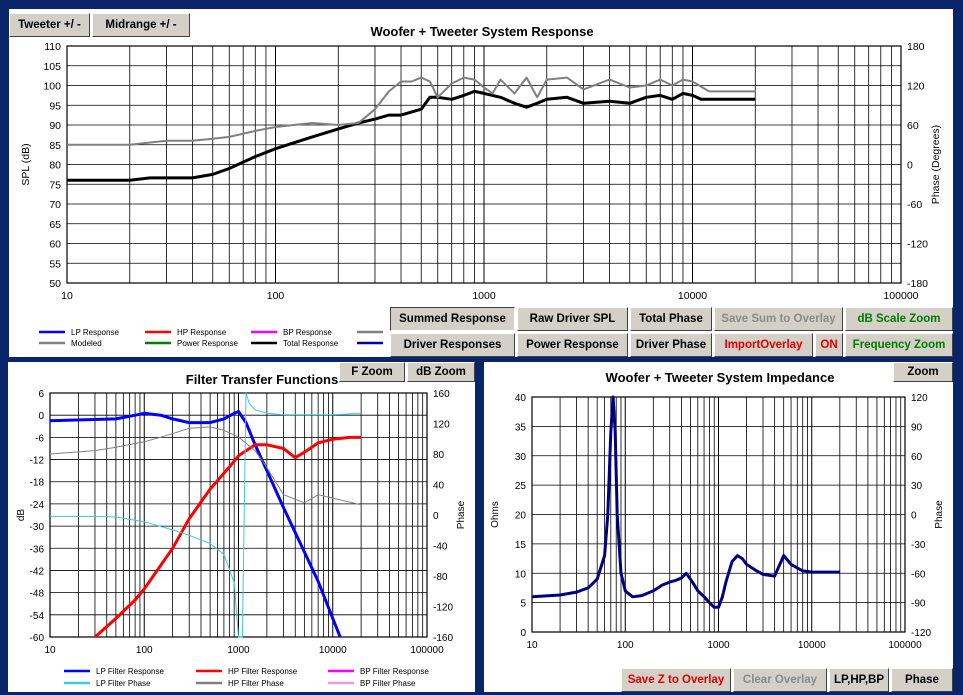 The image size is (963, 695). I want to click on y2-tick-label: 60, so click(913, 126).